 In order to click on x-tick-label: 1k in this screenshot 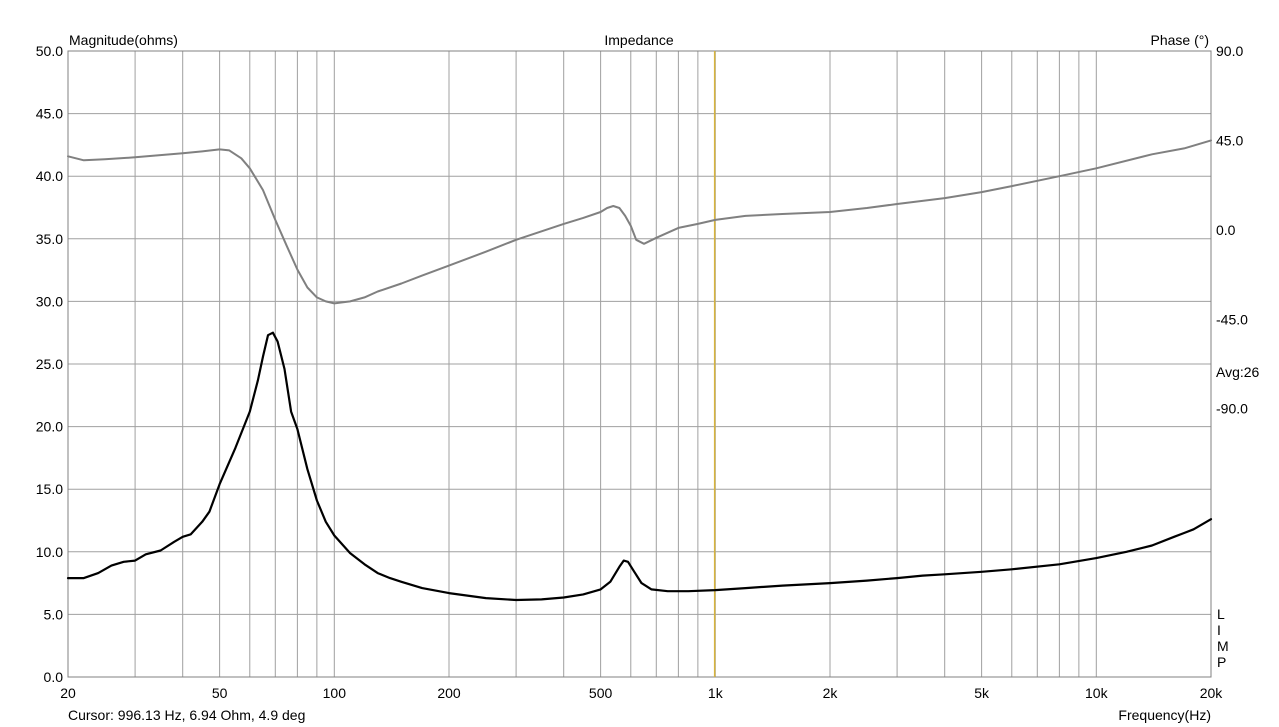, I will do `click(716, 693)`.